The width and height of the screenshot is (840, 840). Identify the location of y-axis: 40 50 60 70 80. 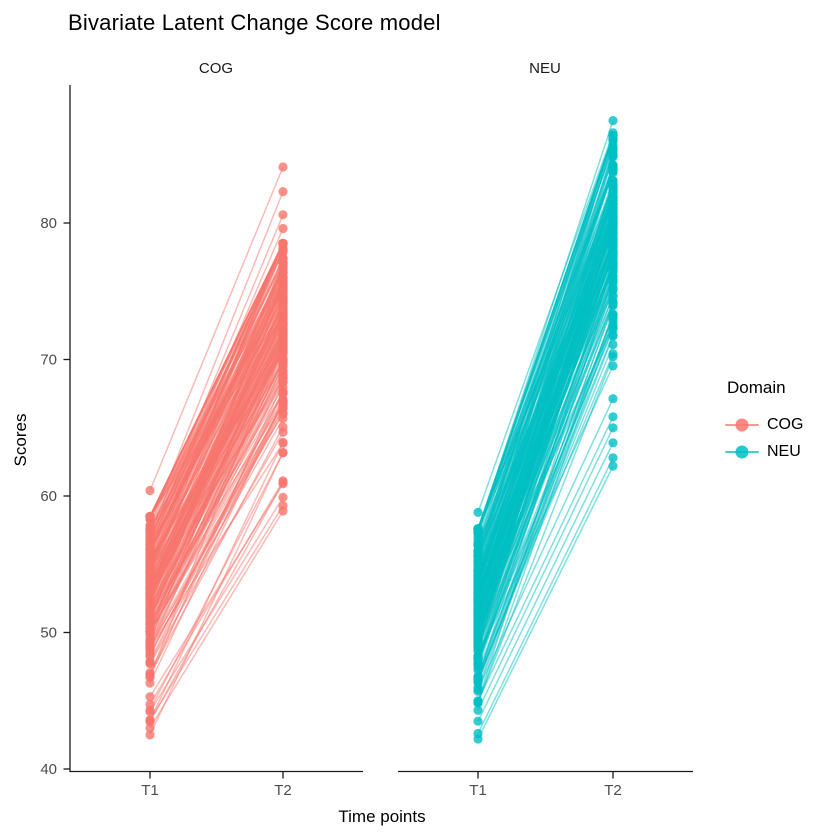
(55, 431).